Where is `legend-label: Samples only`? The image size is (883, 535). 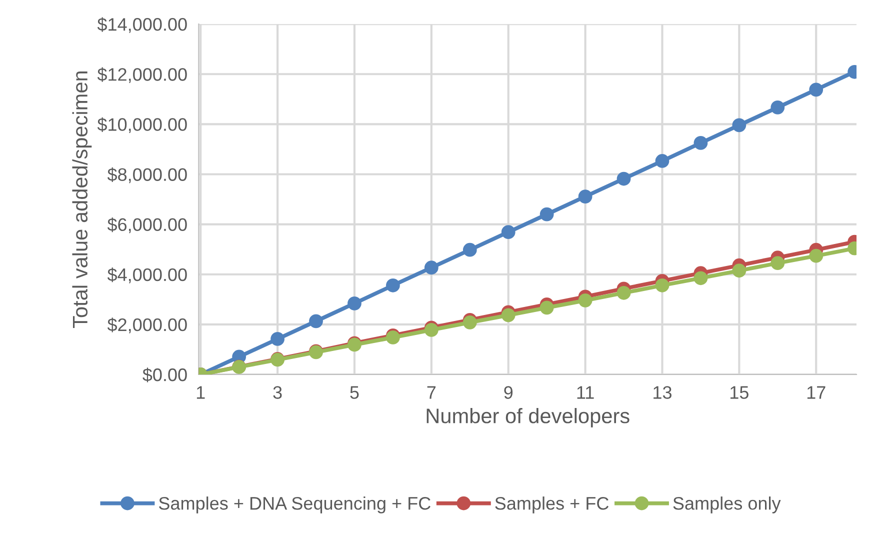
legend-label: Samples only is located at coordinates (727, 505).